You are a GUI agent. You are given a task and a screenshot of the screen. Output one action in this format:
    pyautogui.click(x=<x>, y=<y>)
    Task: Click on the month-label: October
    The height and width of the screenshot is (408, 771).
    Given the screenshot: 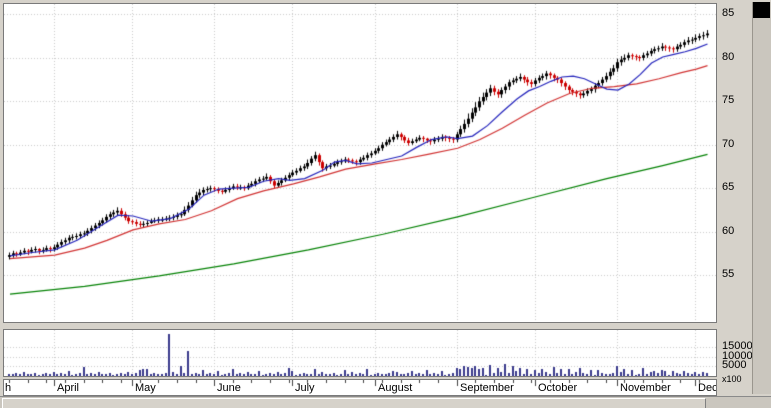 What is the action you would take?
    pyautogui.click(x=558, y=388)
    